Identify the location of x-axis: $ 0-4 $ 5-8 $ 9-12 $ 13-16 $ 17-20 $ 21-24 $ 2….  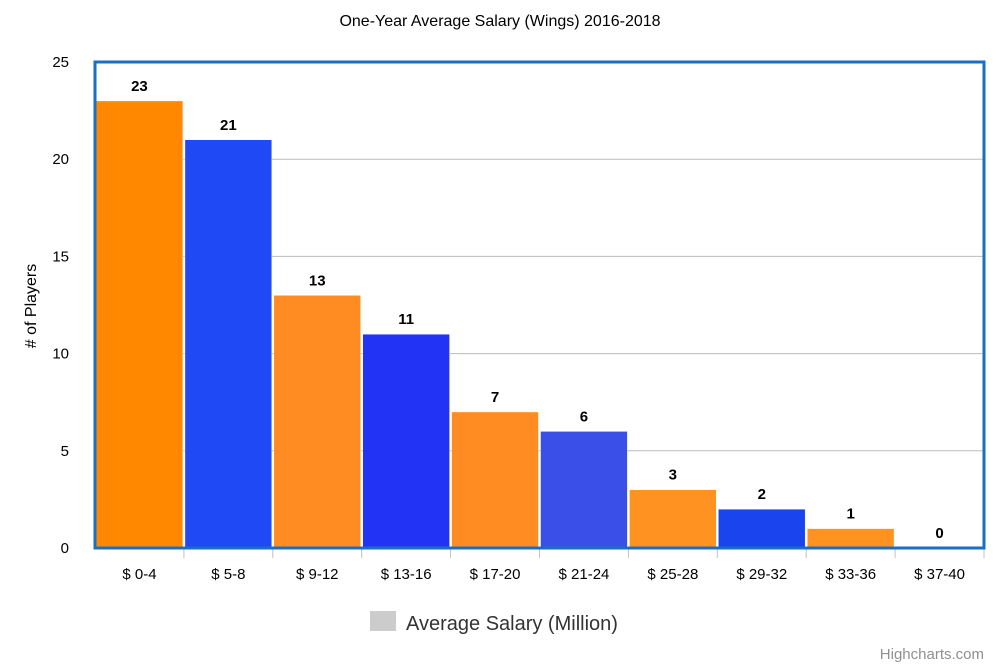
(553, 565).